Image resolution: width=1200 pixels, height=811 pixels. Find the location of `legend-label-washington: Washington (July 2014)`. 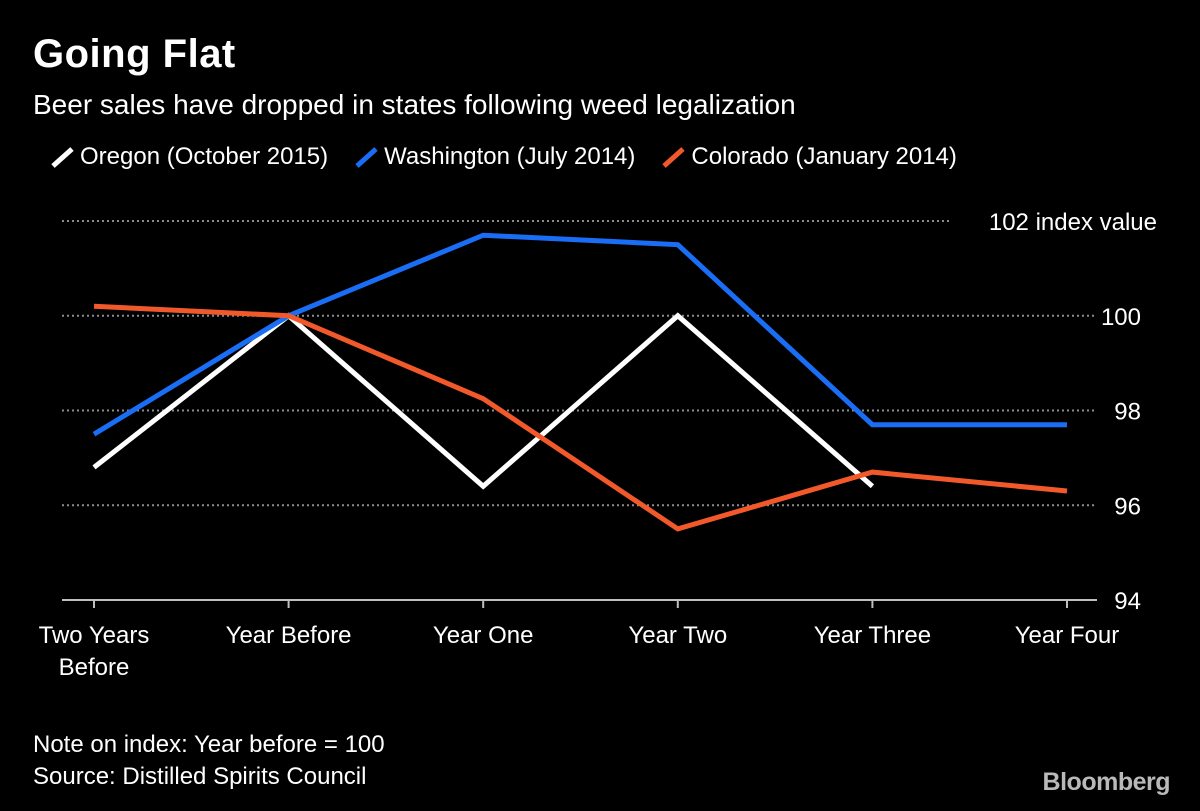

legend-label-washington: Washington (July 2014) is located at coordinates (510, 156).